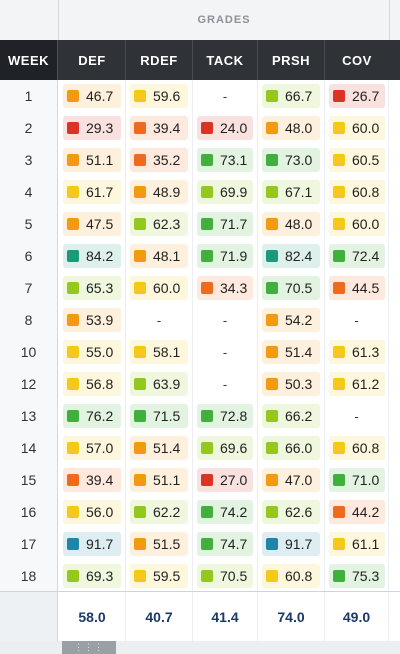  I want to click on grade-cell-rdef: 48.9, so click(159, 192).